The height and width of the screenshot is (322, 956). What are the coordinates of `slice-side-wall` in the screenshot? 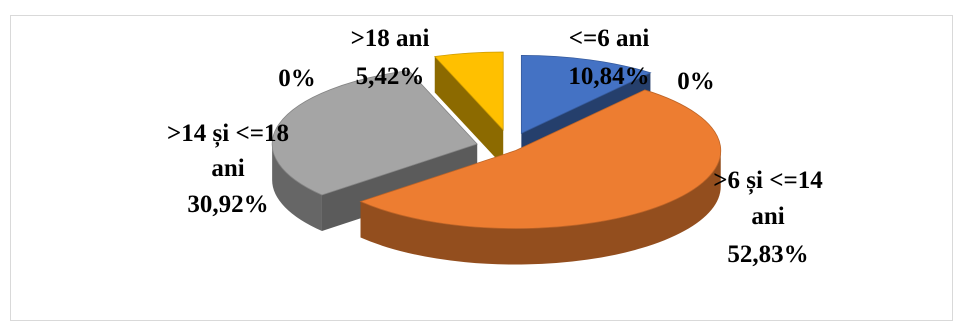 It's located at (469, 111).